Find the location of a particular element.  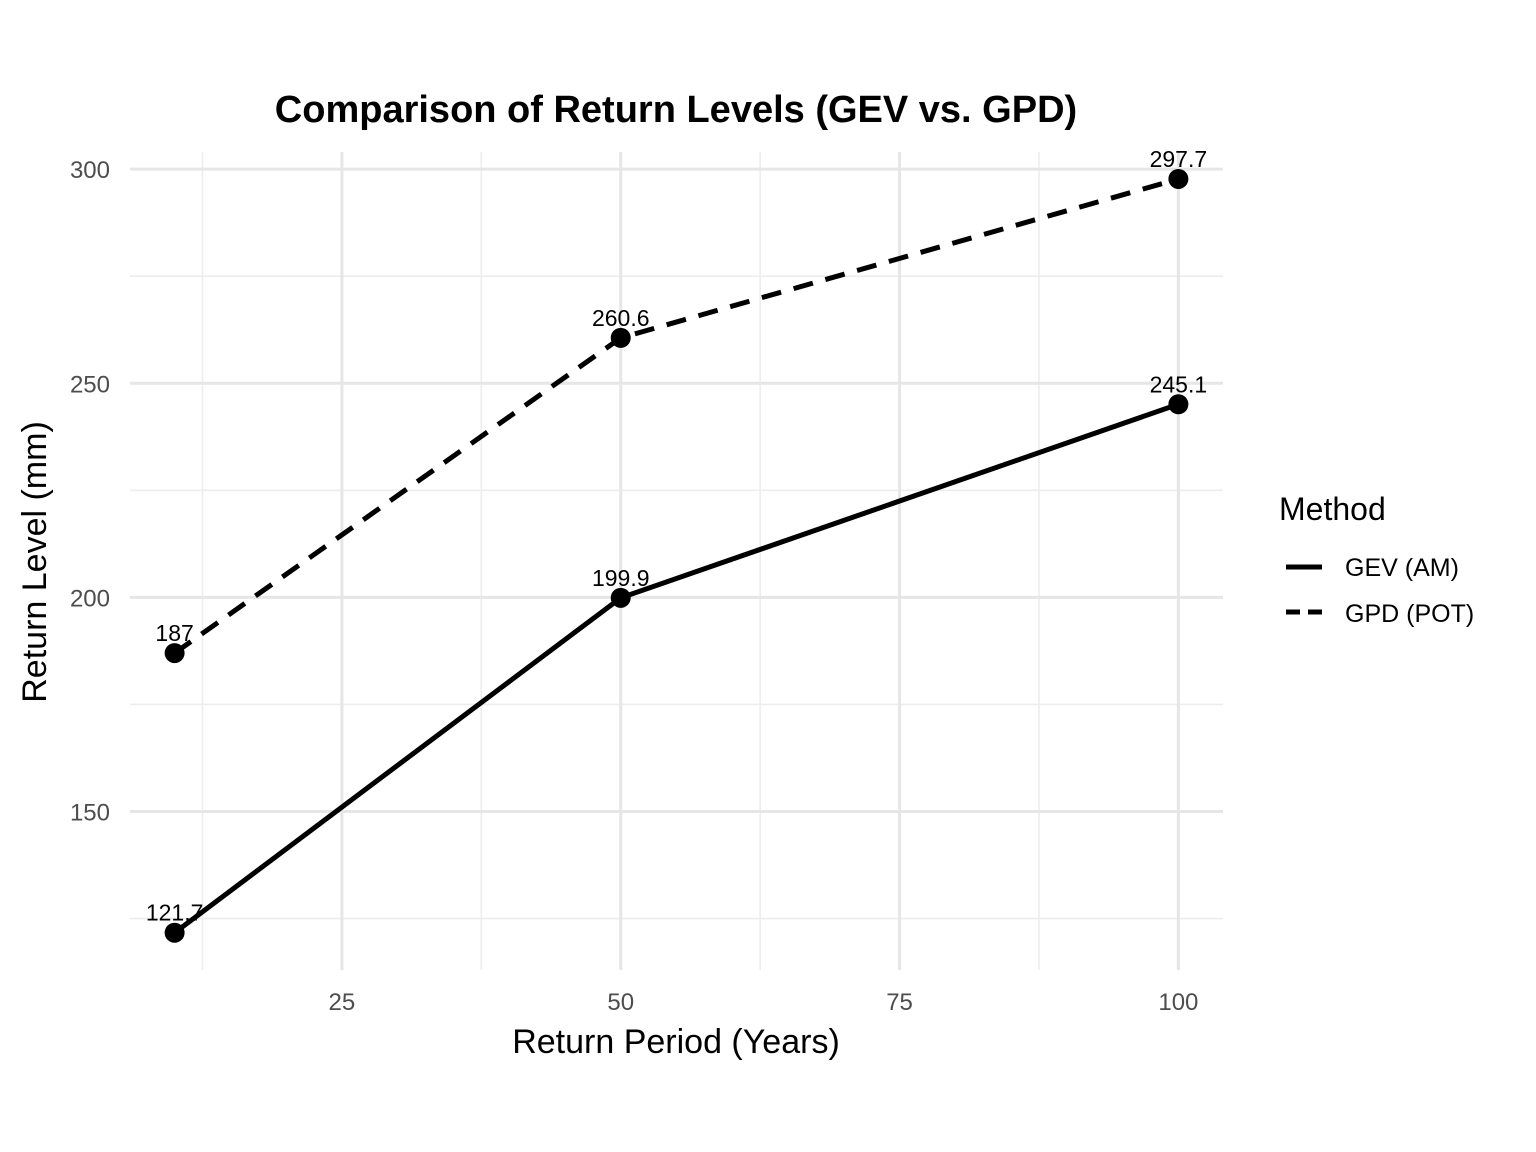

x-tick-label: 100 is located at coordinates (1178, 1002).